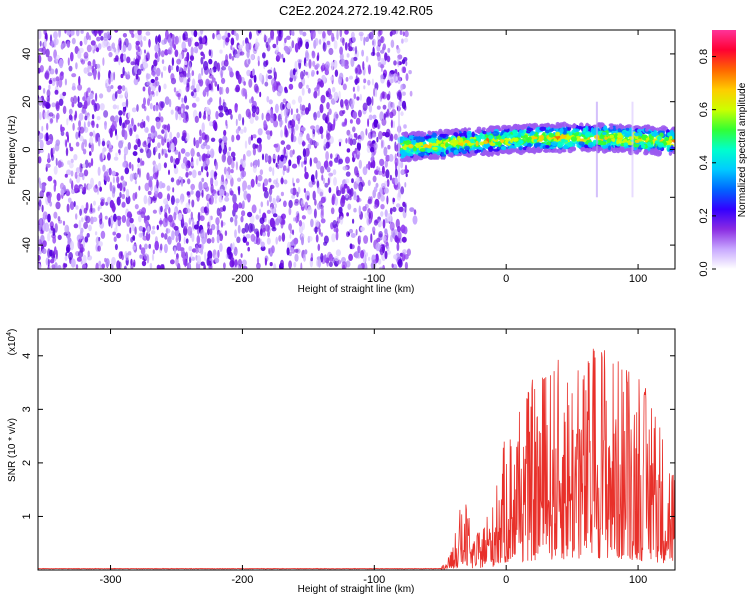 Image resolution: width=750 pixels, height=600 pixels. I want to click on colorbar-gradient, so click(724, 149).